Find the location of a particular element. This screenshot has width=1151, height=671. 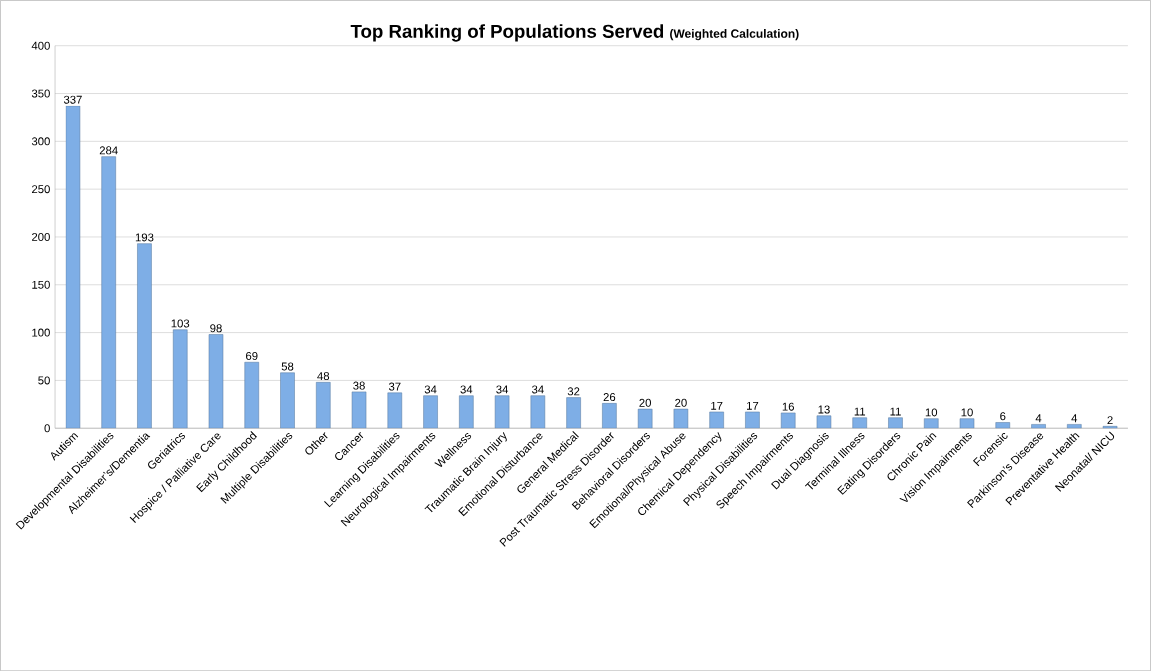

data-label: 6 is located at coordinates (1003, 416).